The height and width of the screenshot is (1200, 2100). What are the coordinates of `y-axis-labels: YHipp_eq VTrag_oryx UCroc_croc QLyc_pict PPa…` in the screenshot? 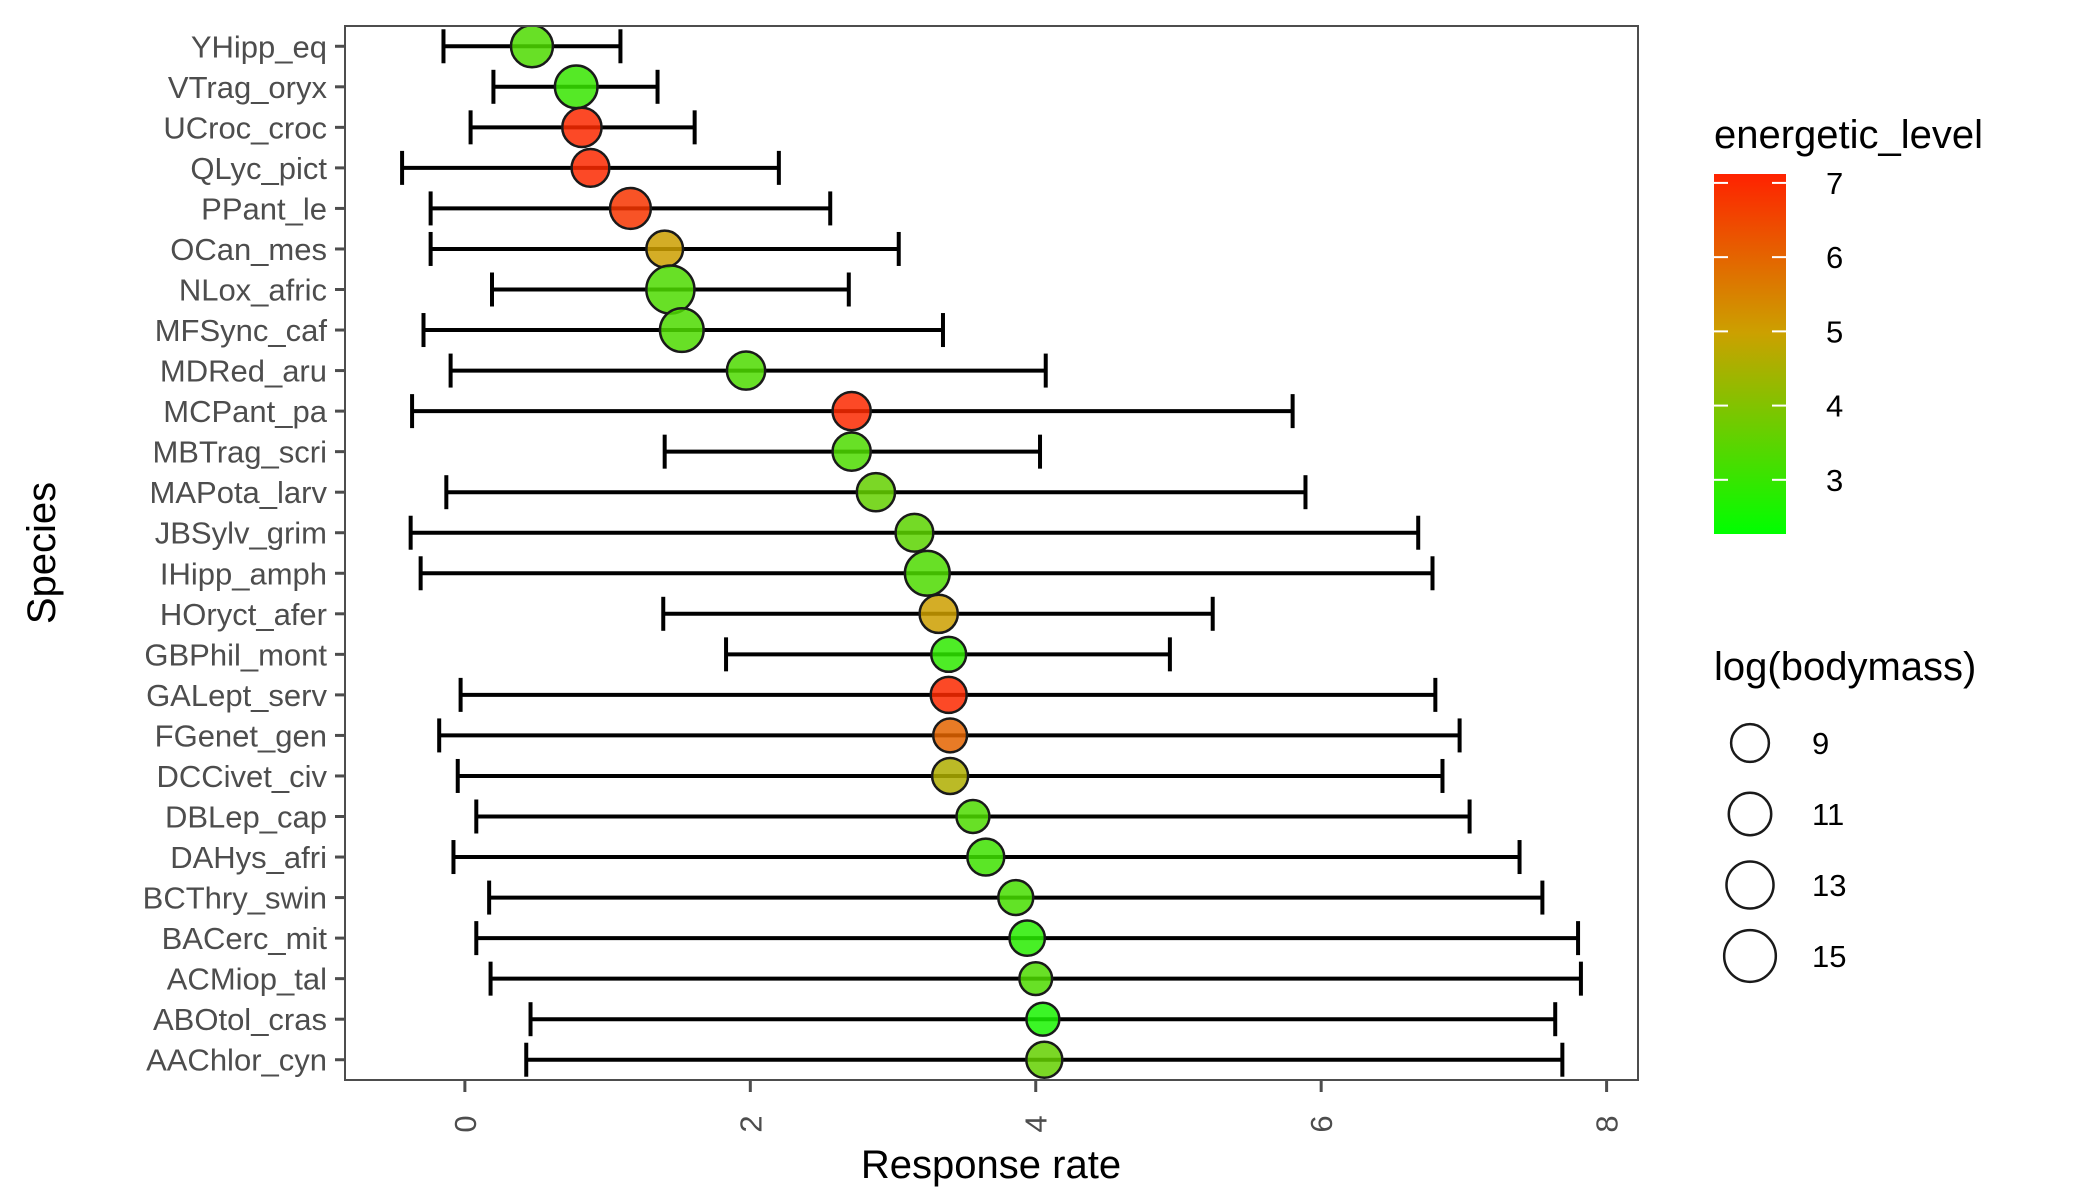 It's located at (235, 553).